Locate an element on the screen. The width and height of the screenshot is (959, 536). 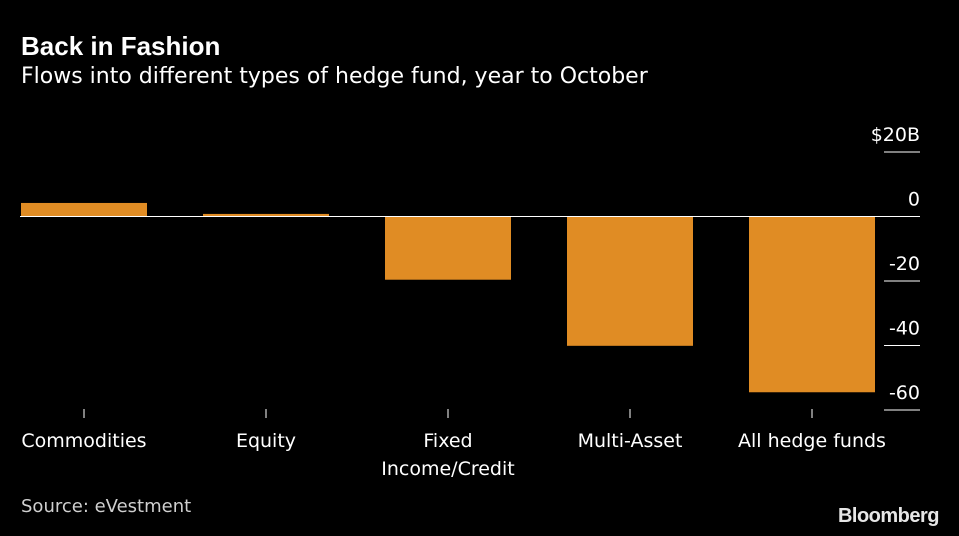
x-tick-label: Income/Credit is located at coordinates (447, 469).